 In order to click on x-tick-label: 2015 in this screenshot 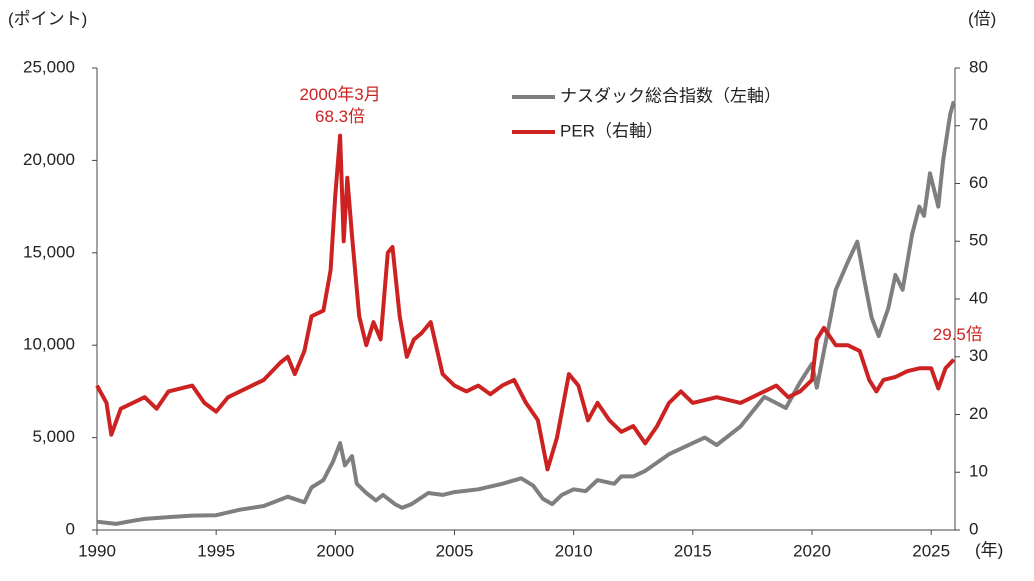, I will do `click(693, 550)`.